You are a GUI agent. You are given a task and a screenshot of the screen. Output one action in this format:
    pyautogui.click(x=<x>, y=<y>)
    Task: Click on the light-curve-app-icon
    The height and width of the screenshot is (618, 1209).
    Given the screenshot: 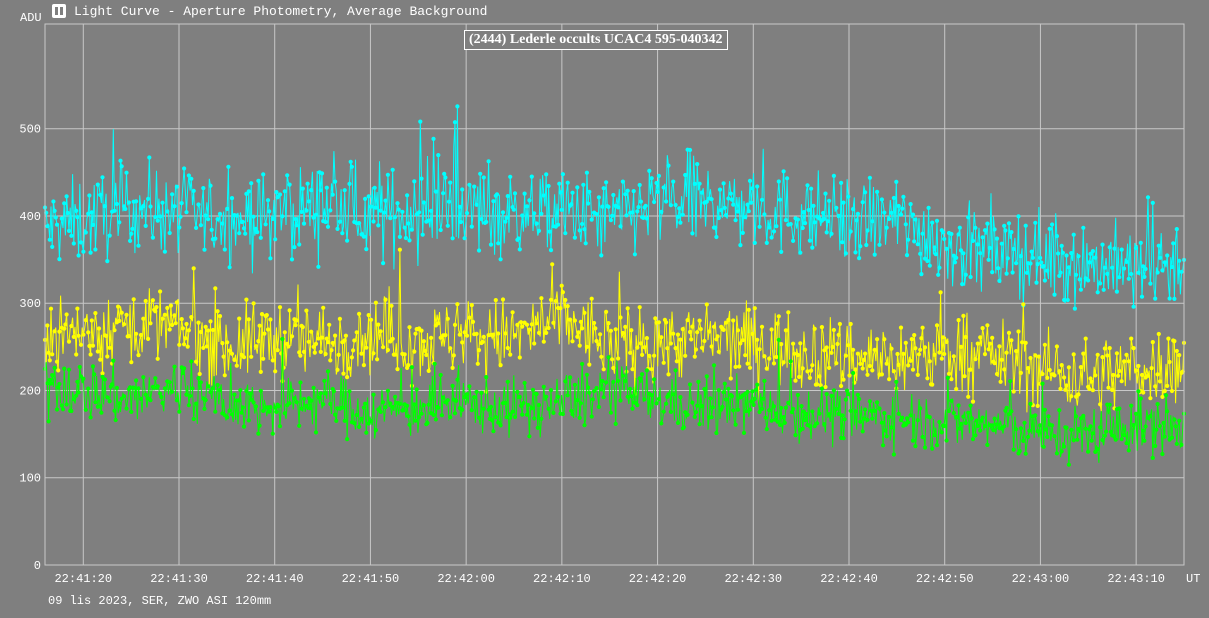 What is the action you would take?
    pyautogui.click(x=59, y=11)
    